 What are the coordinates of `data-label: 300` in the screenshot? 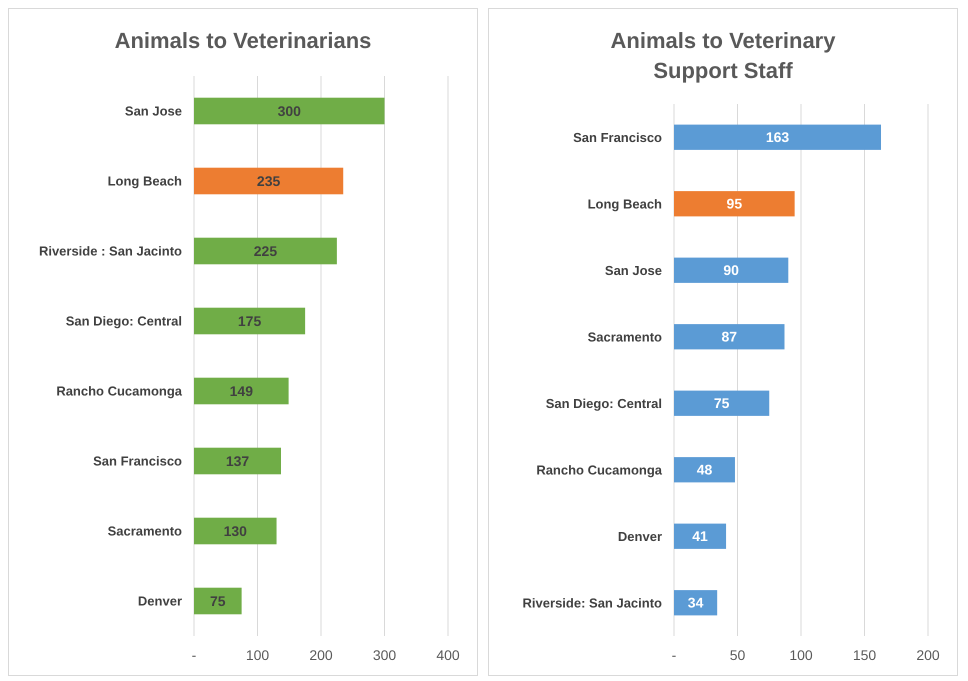 It's located at (290, 110).